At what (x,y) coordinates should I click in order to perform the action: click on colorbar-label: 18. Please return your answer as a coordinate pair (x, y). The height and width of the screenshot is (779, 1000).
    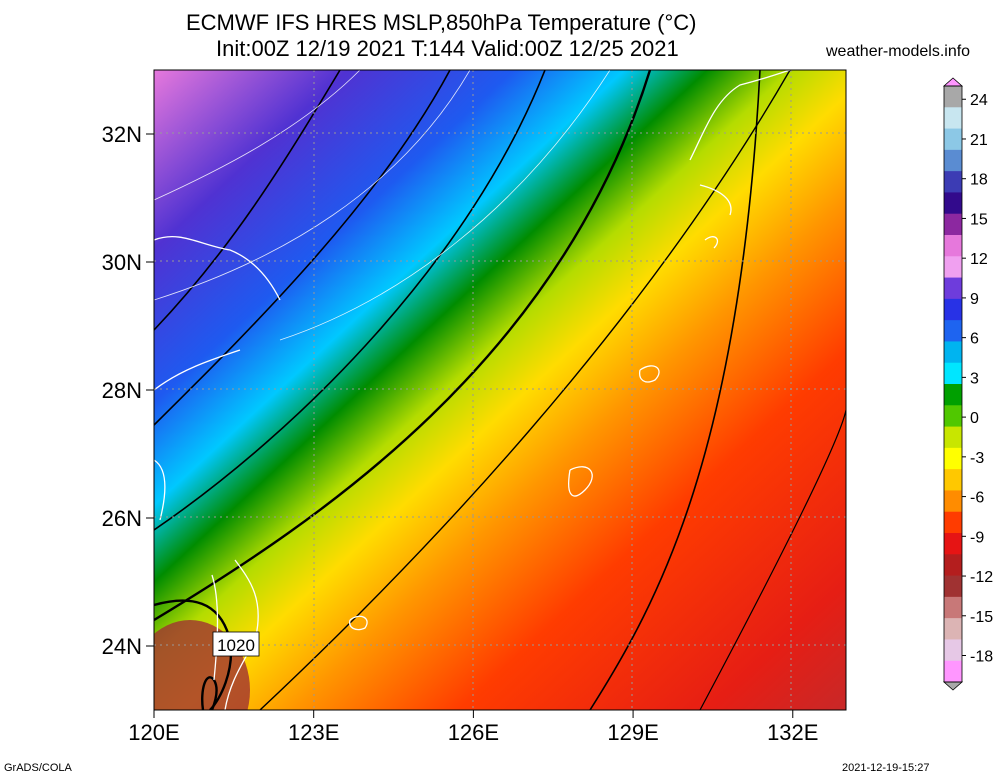
    Looking at the image, I should click on (979, 180).